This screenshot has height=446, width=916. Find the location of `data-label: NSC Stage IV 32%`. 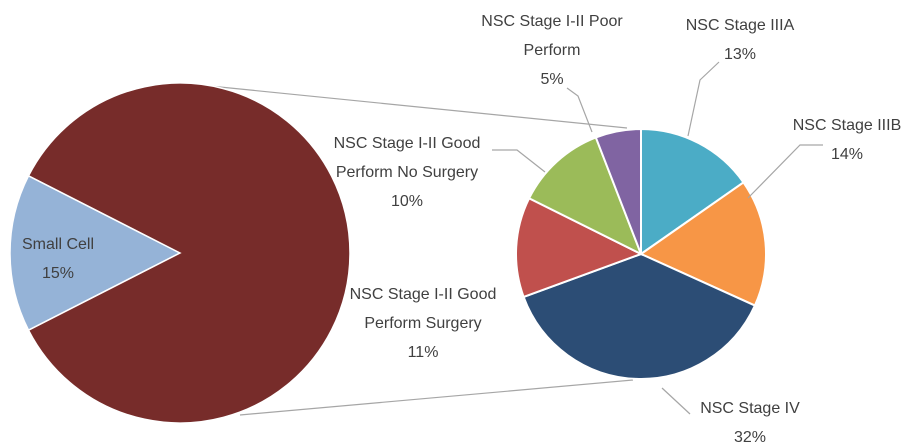

data-label: NSC Stage IV 32% is located at coordinates (750, 420).